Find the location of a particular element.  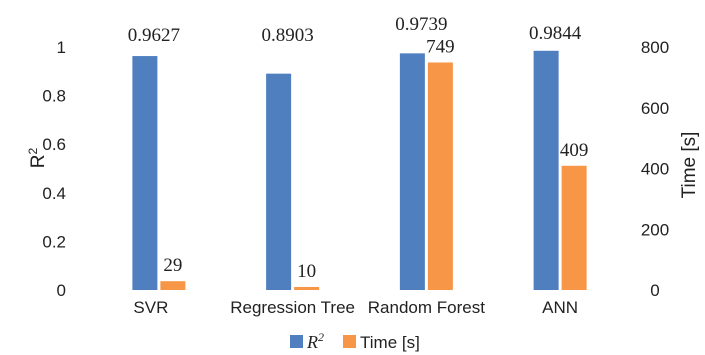

right-axis-ticks: 0 200 400 600 800 is located at coordinates (655, 169).